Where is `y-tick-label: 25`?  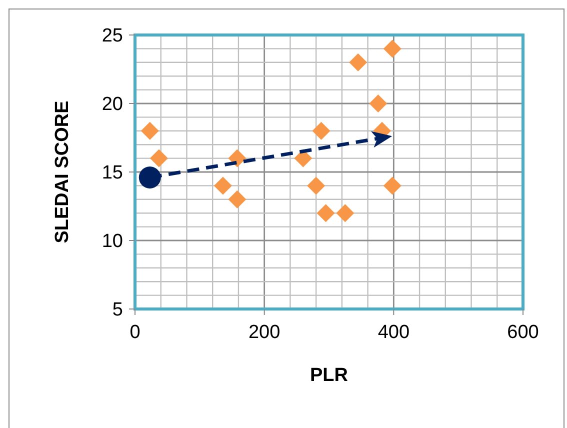 y-tick-label: 25 is located at coordinates (112, 36).